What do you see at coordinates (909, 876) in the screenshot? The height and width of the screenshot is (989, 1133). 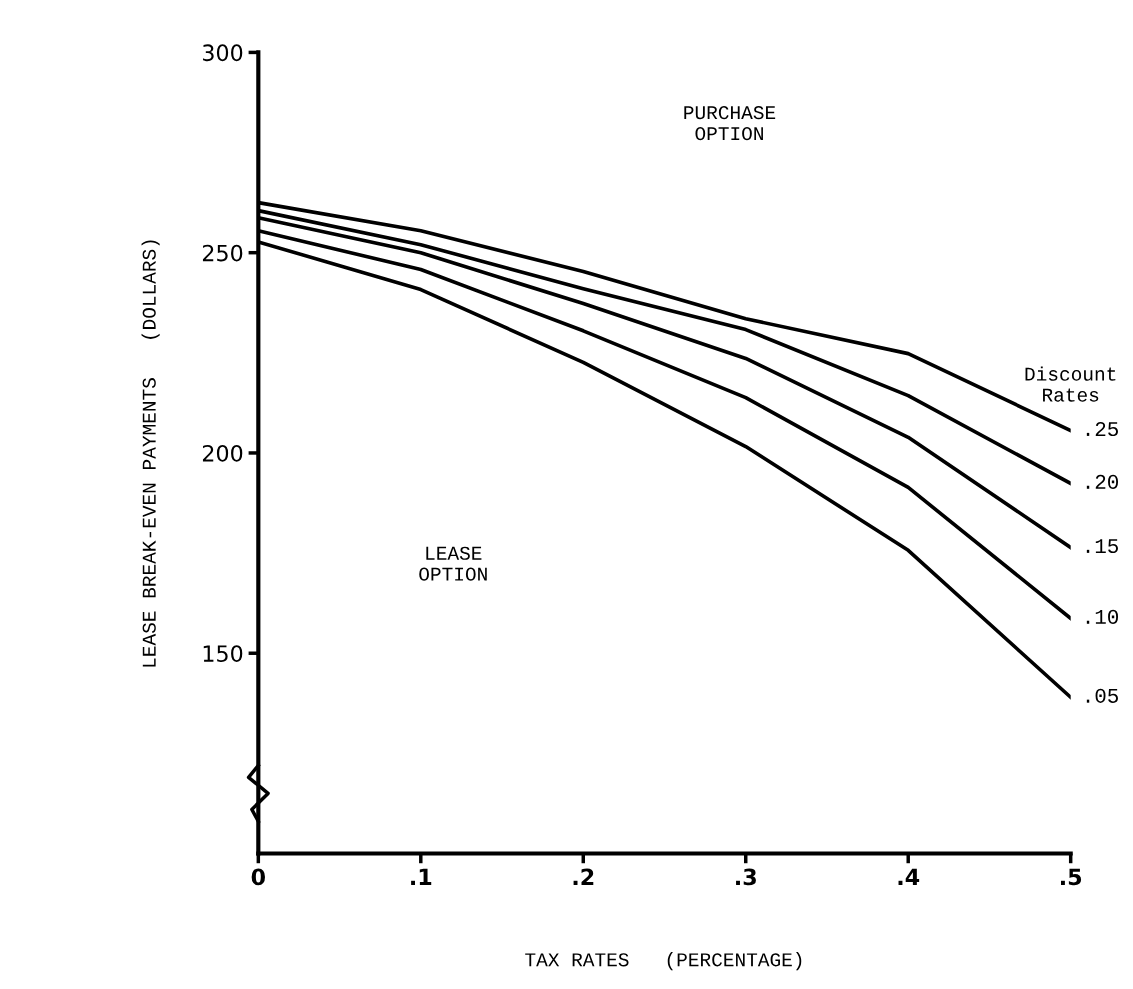 I see `x-tick-label: .4` at bounding box center [909, 876].